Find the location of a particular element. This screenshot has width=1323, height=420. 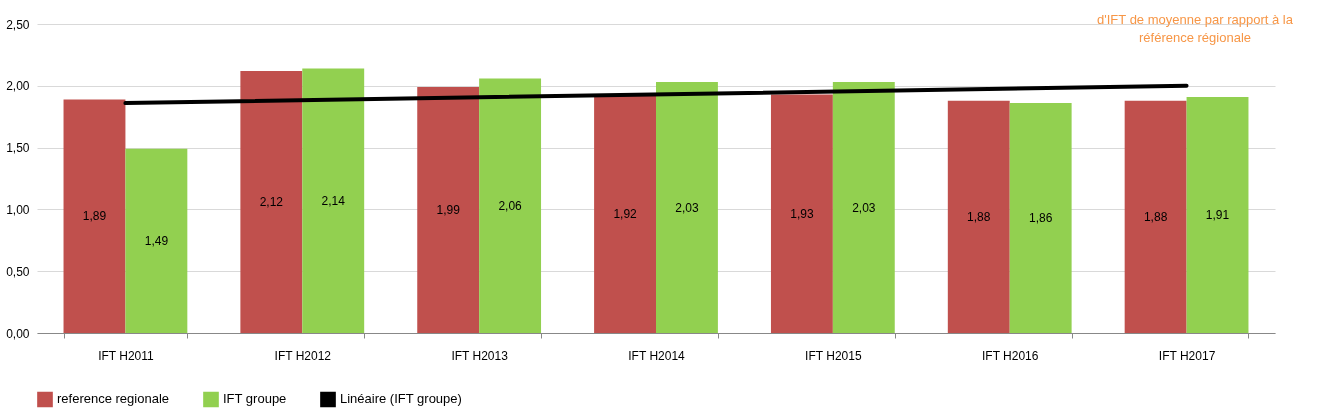

data-label: 2,06 is located at coordinates (510, 205).